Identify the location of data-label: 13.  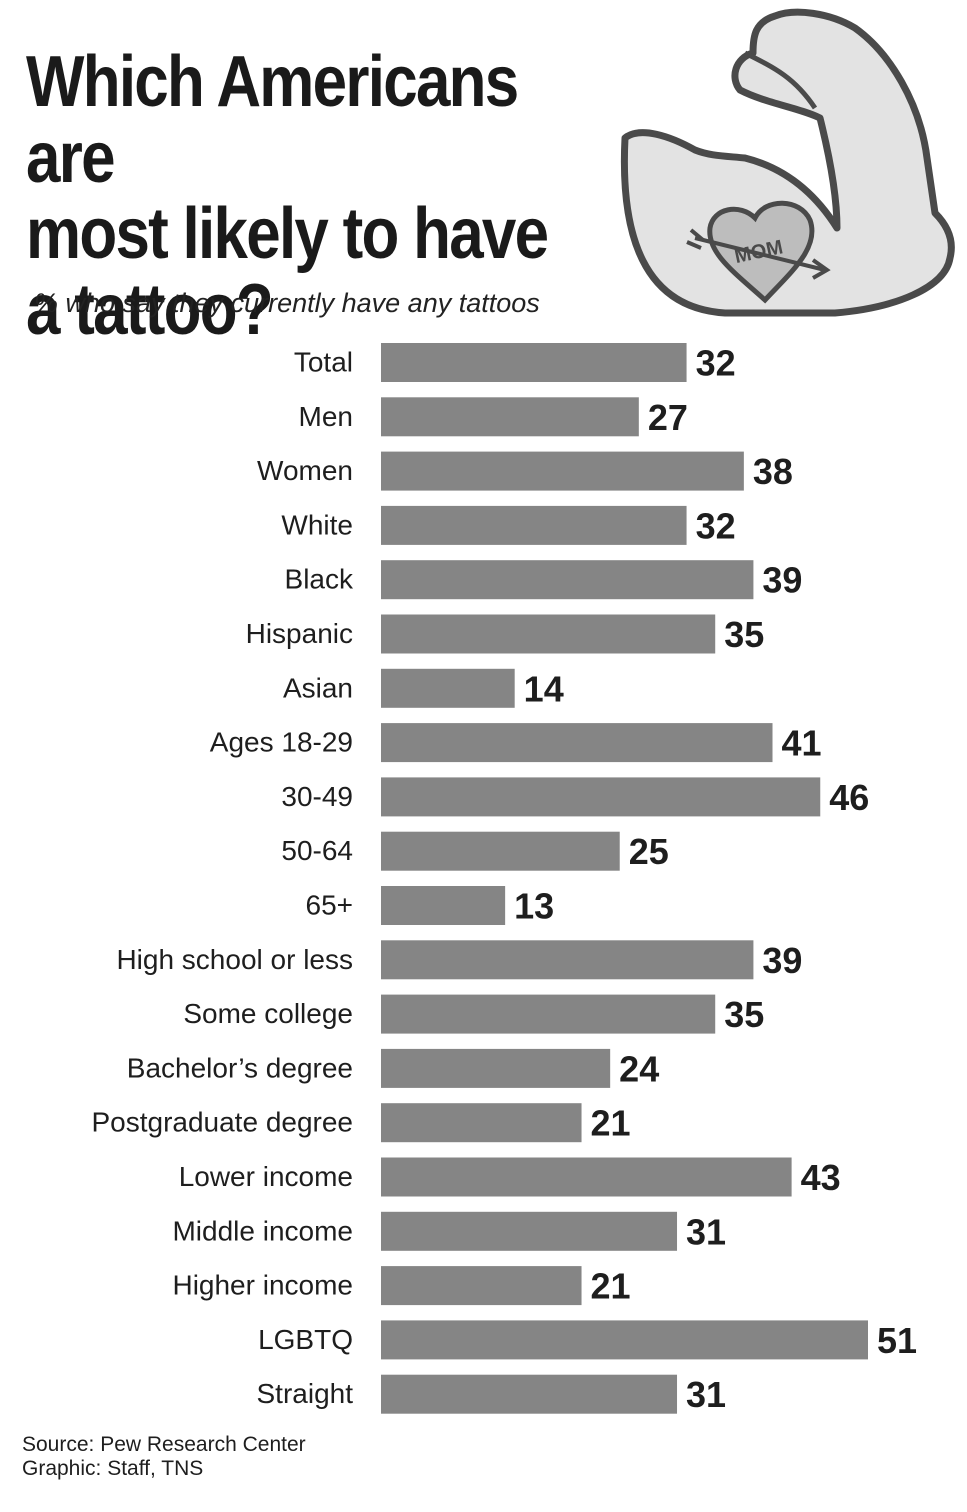
(534, 906).